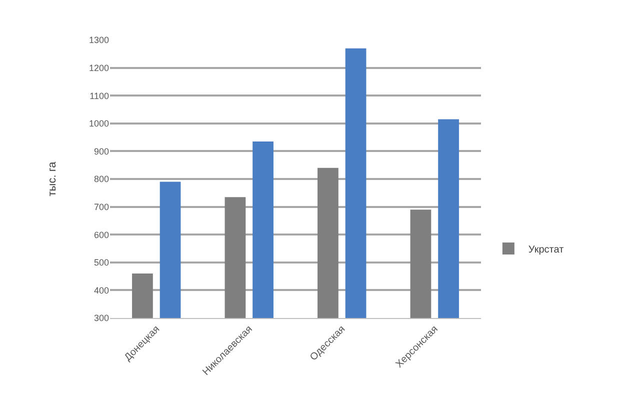 The image size is (621, 408). What do you see at coordinates (101, 179) in the screenshot?
I see `y-tick-label: 800` at bounding box center [101, 179].